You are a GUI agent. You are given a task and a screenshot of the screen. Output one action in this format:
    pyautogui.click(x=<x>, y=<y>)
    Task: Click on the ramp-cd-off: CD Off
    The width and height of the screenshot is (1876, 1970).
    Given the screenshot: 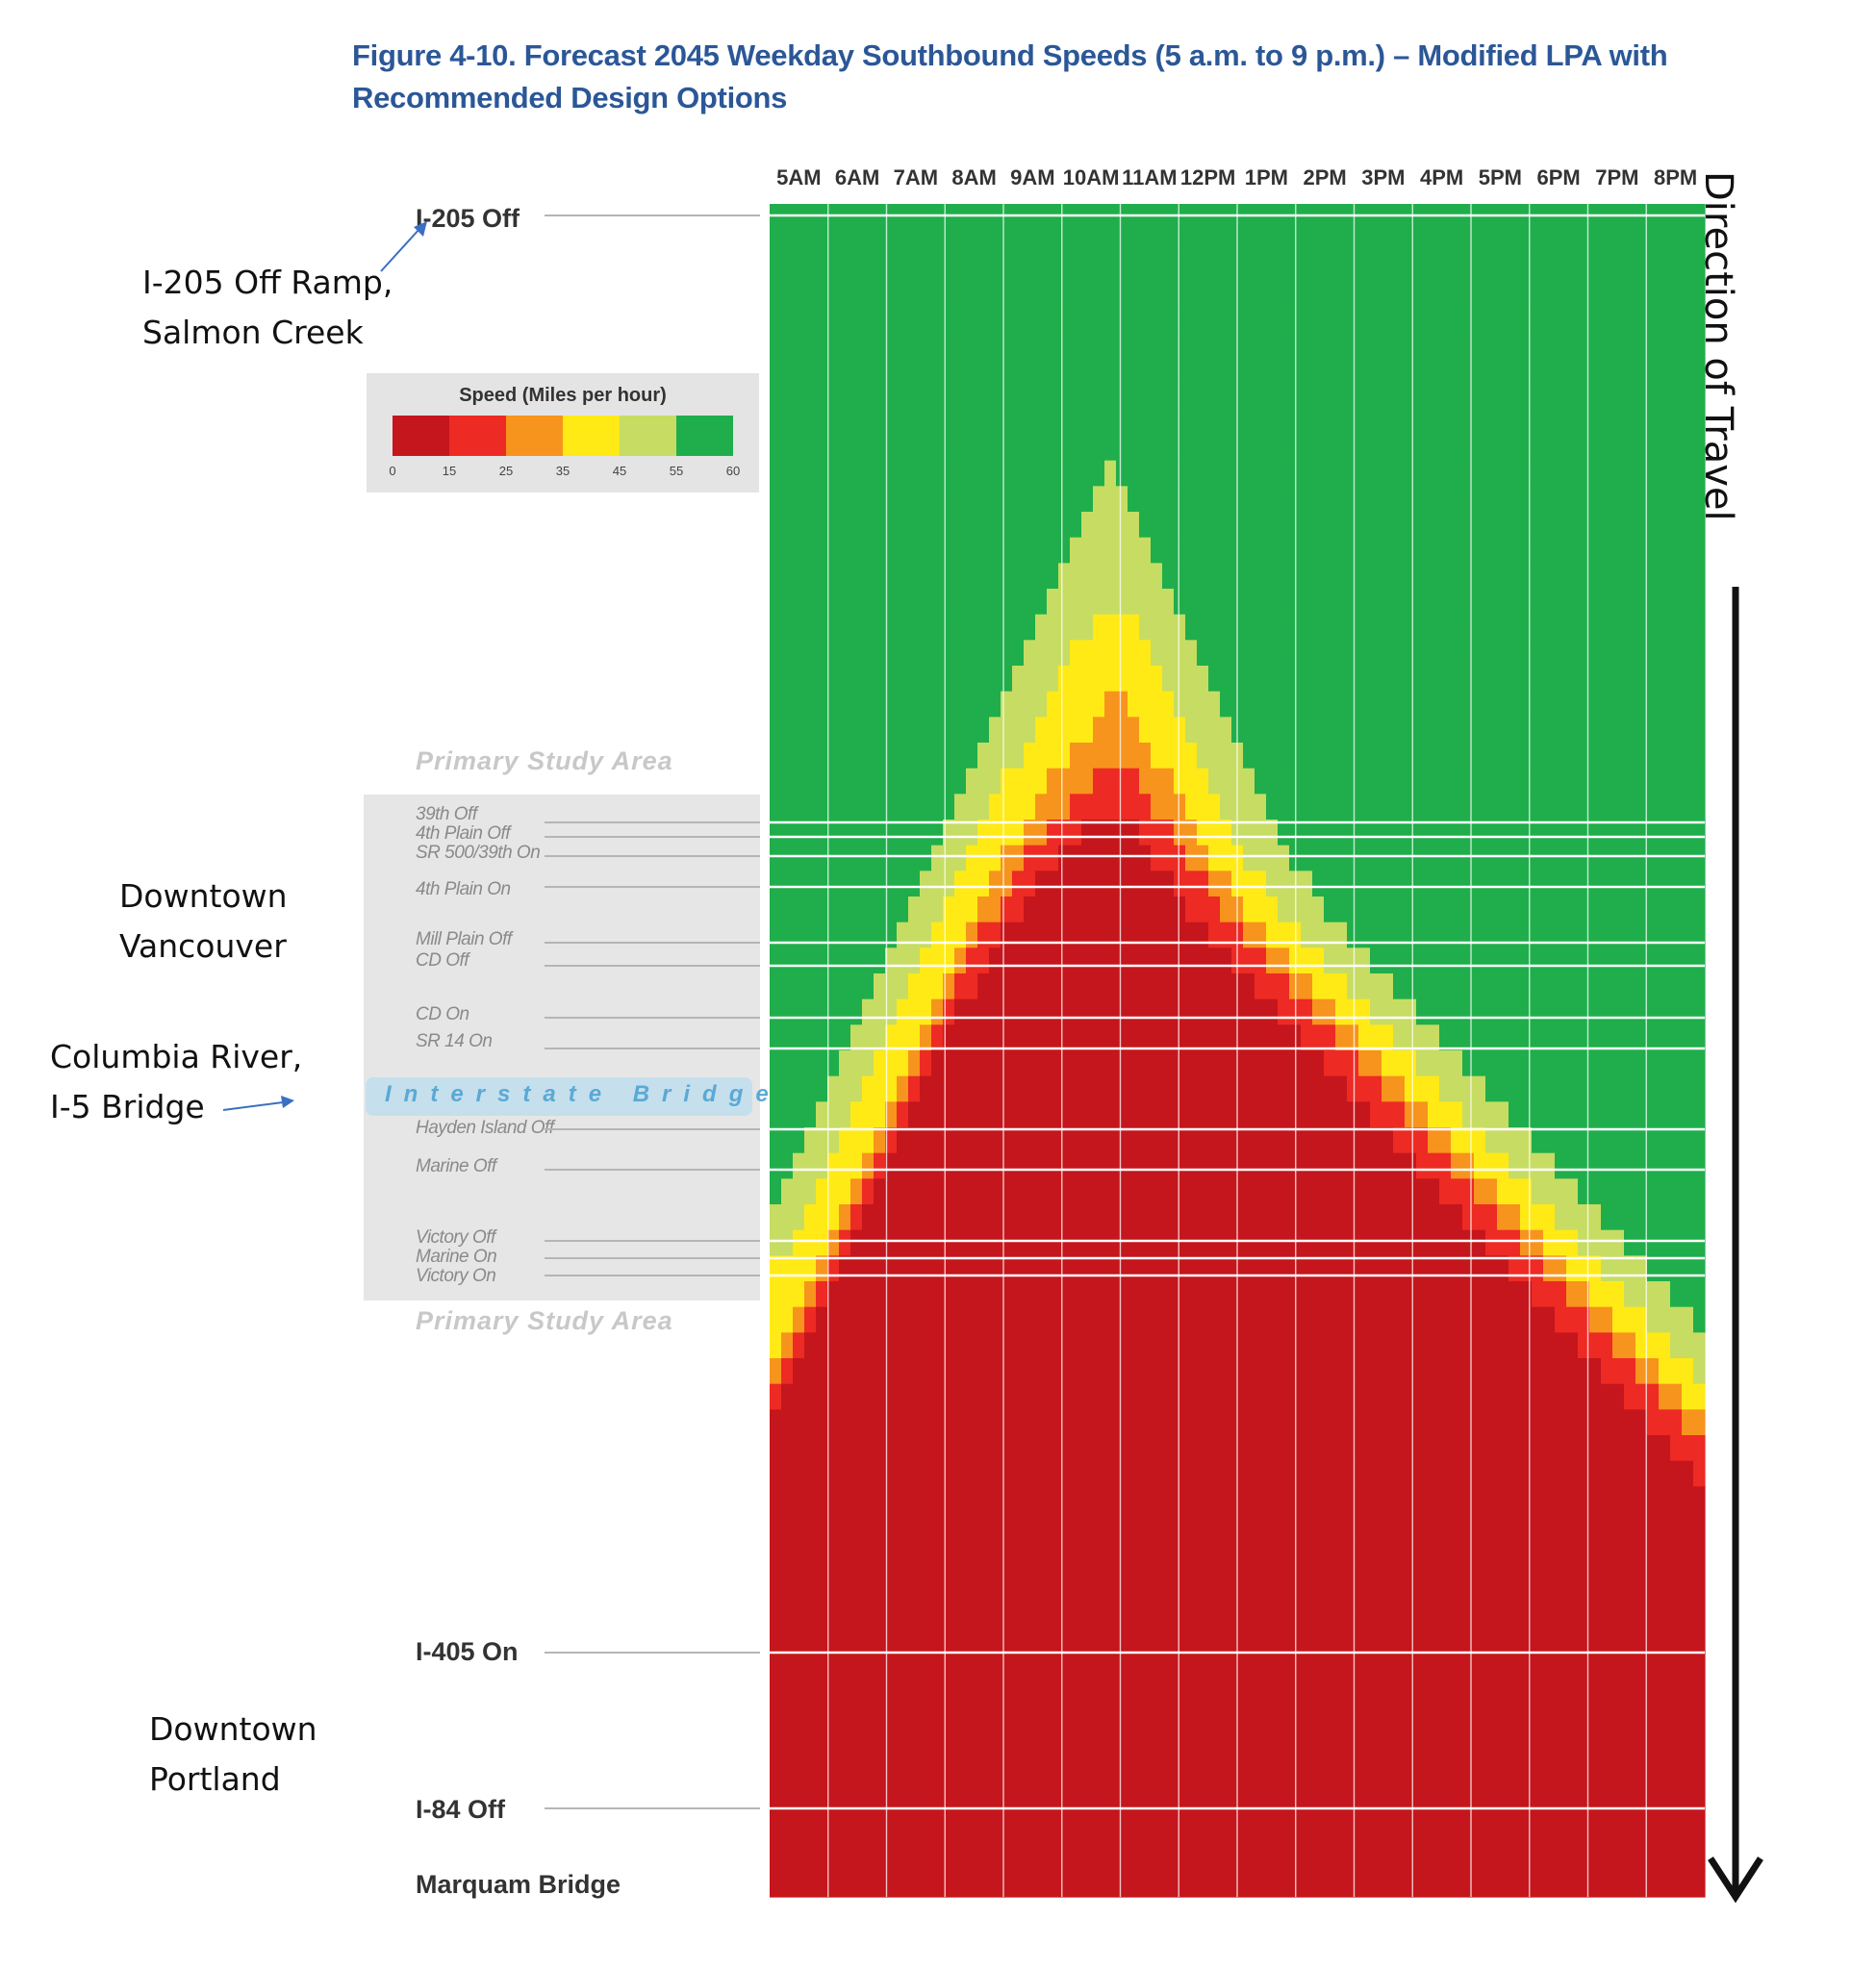 What is the action you would take?
    pyautogui.click(x=442, y=961)
    